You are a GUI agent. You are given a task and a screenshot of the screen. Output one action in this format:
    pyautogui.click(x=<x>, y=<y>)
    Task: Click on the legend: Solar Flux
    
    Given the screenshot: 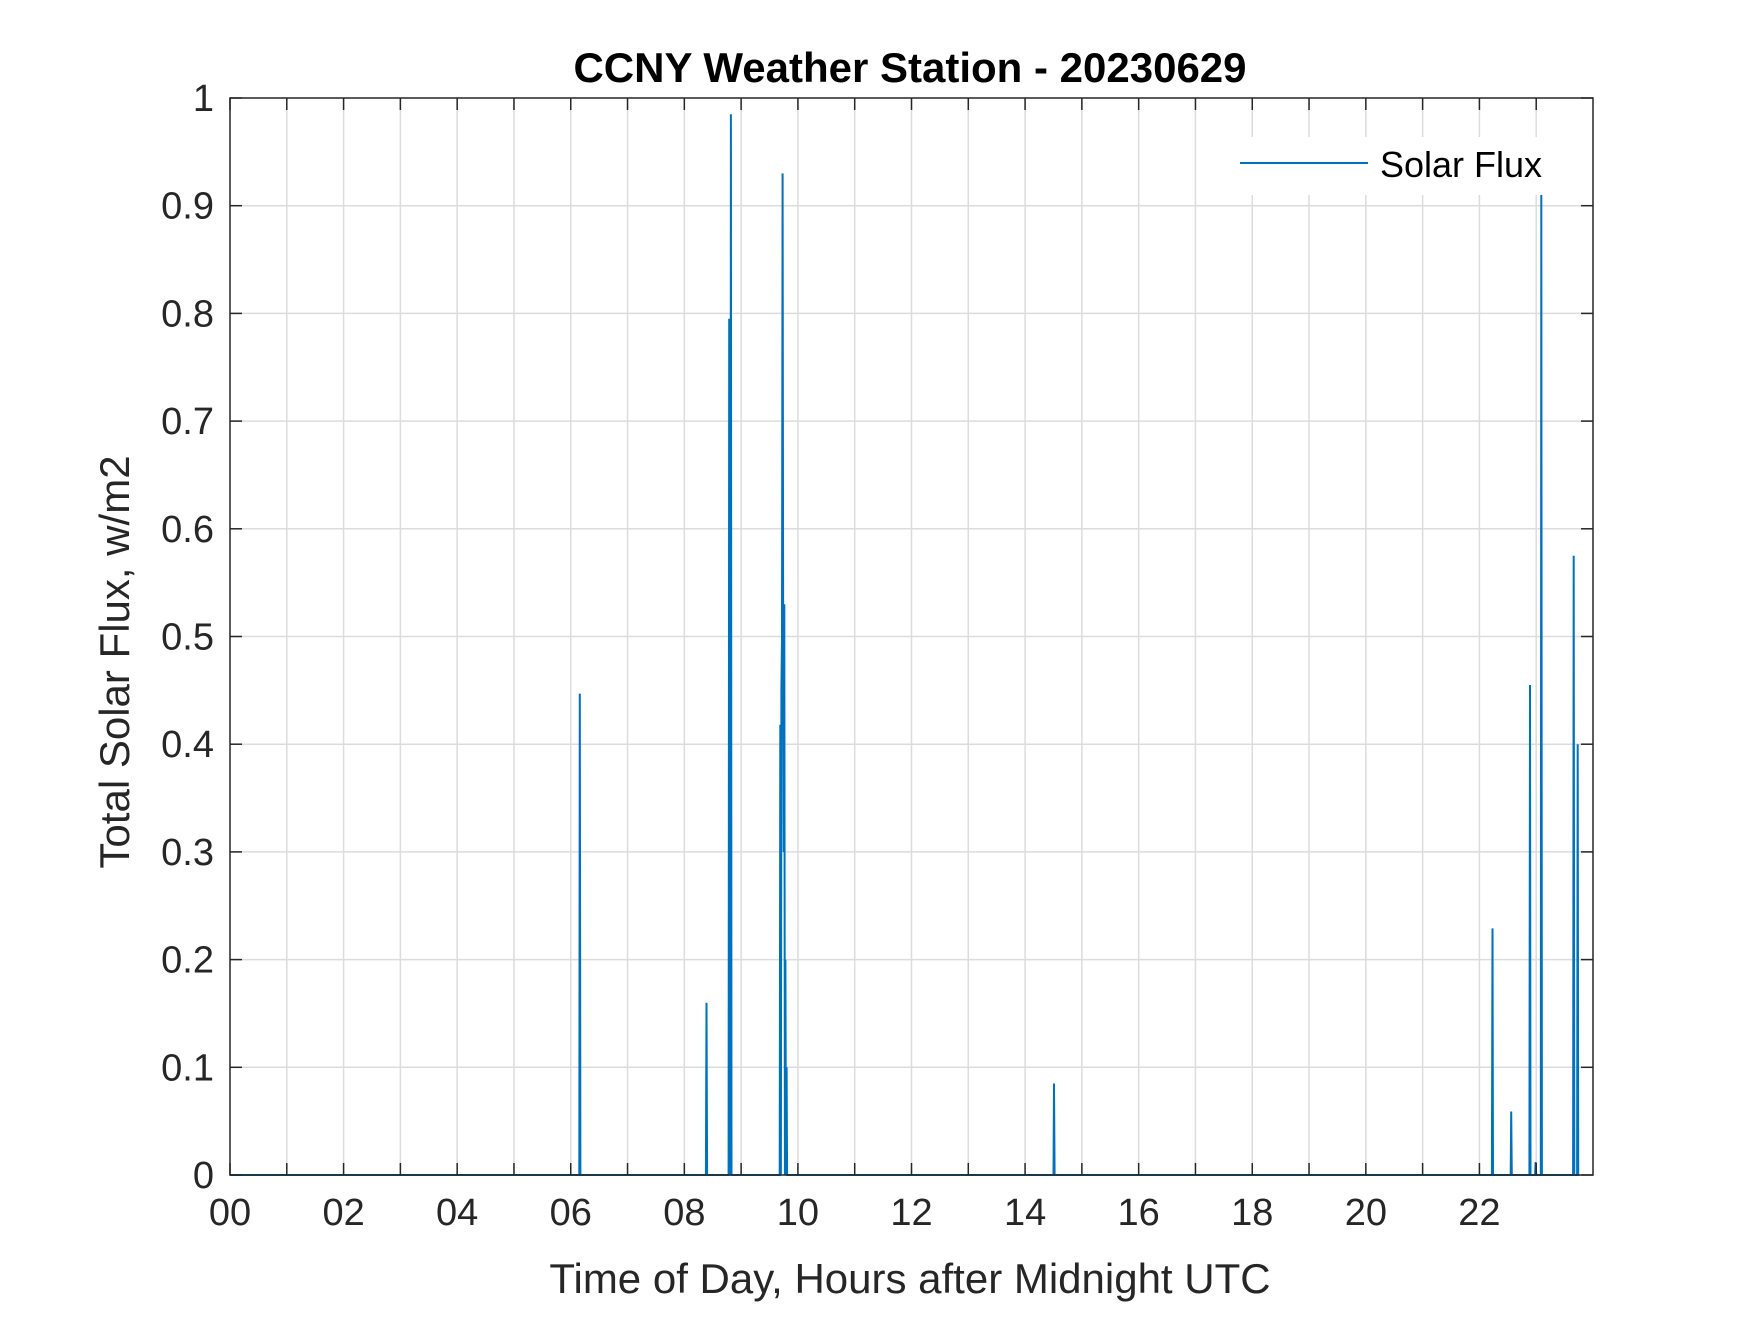 What is the action you would take?
    pyautogui.click(x=1399, y=166)
    